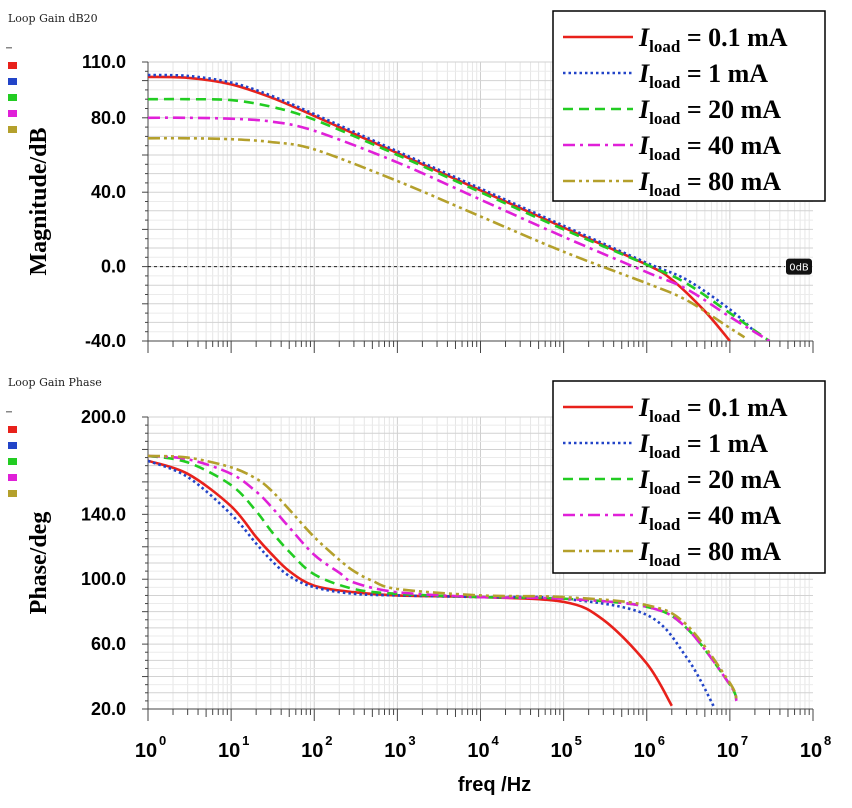 This screenshot has height=808, width=852. I want to click on x-tick-exponent: 8, so click(827, 740).